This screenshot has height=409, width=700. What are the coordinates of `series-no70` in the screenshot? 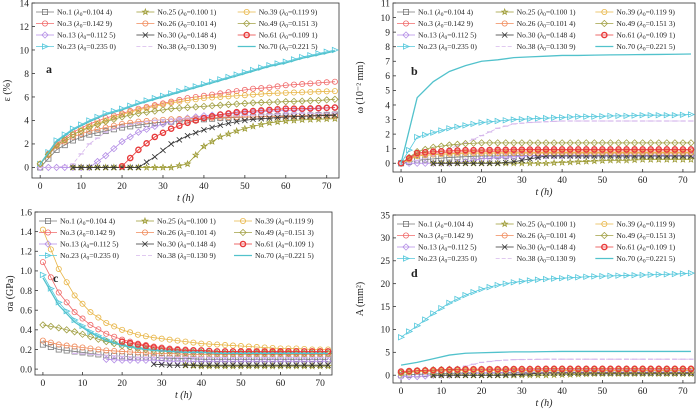 It's located at (187, 107).